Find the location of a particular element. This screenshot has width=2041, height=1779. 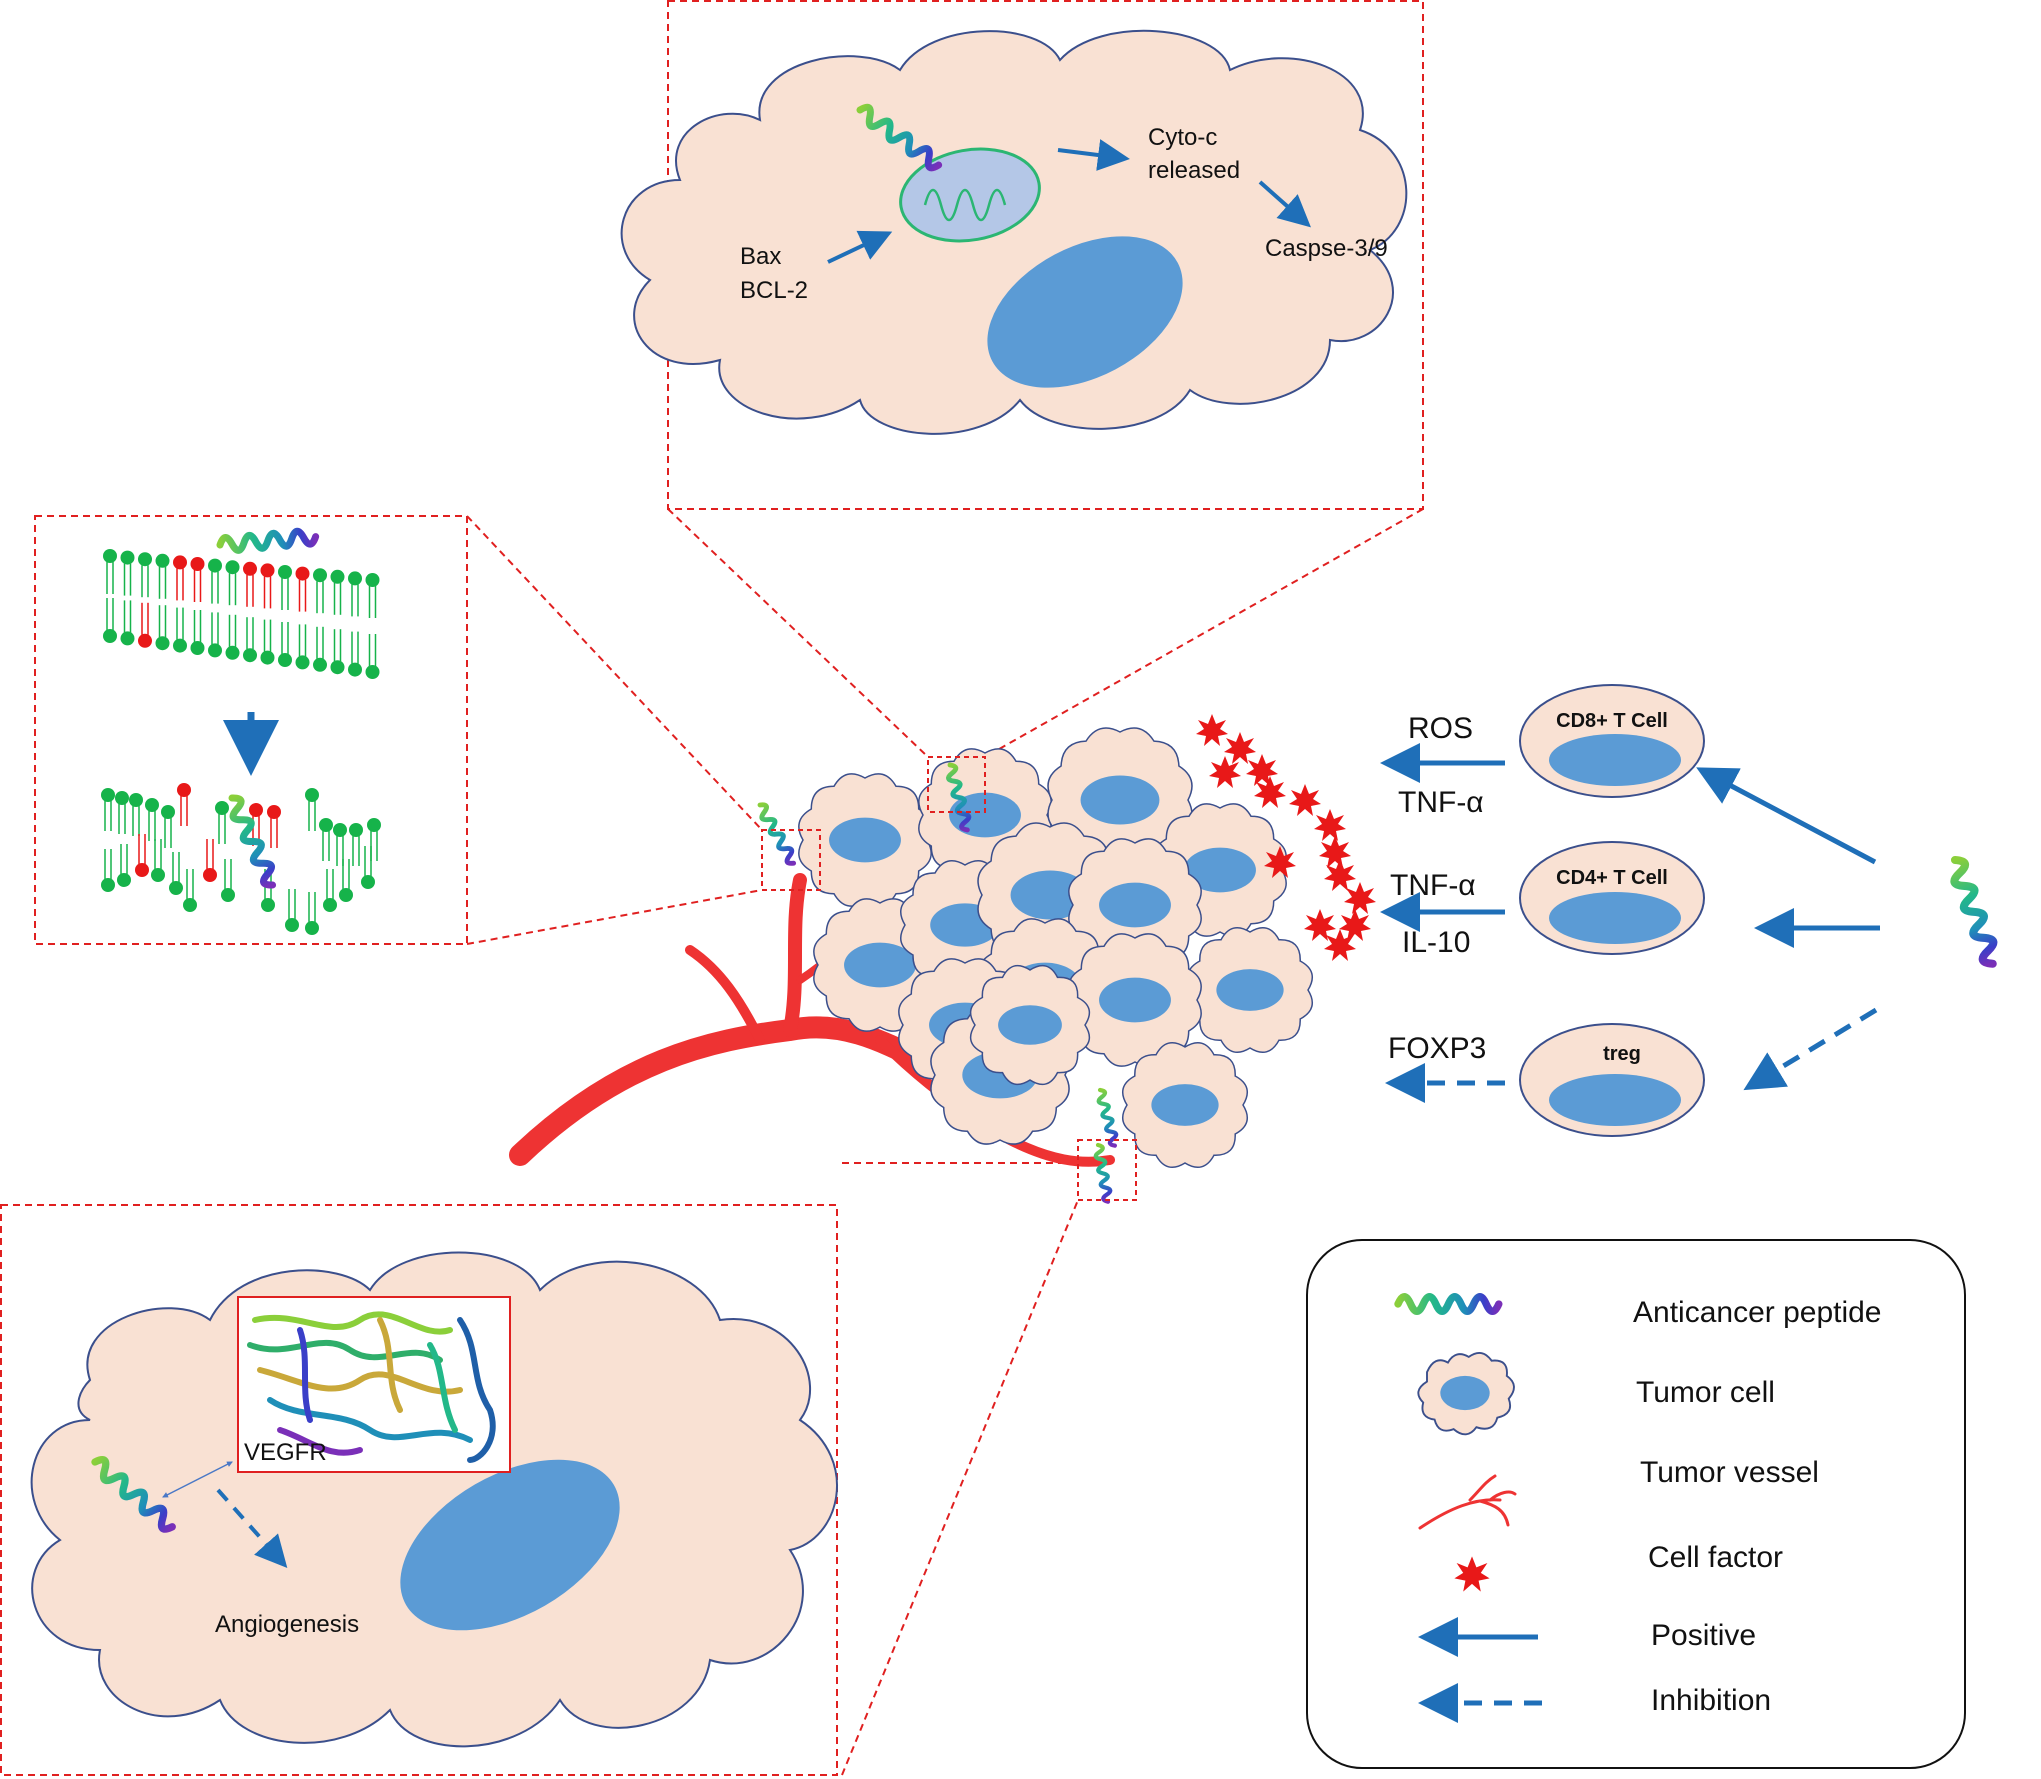

vegfr-protein-structure is located at coordinates (371, 1387).